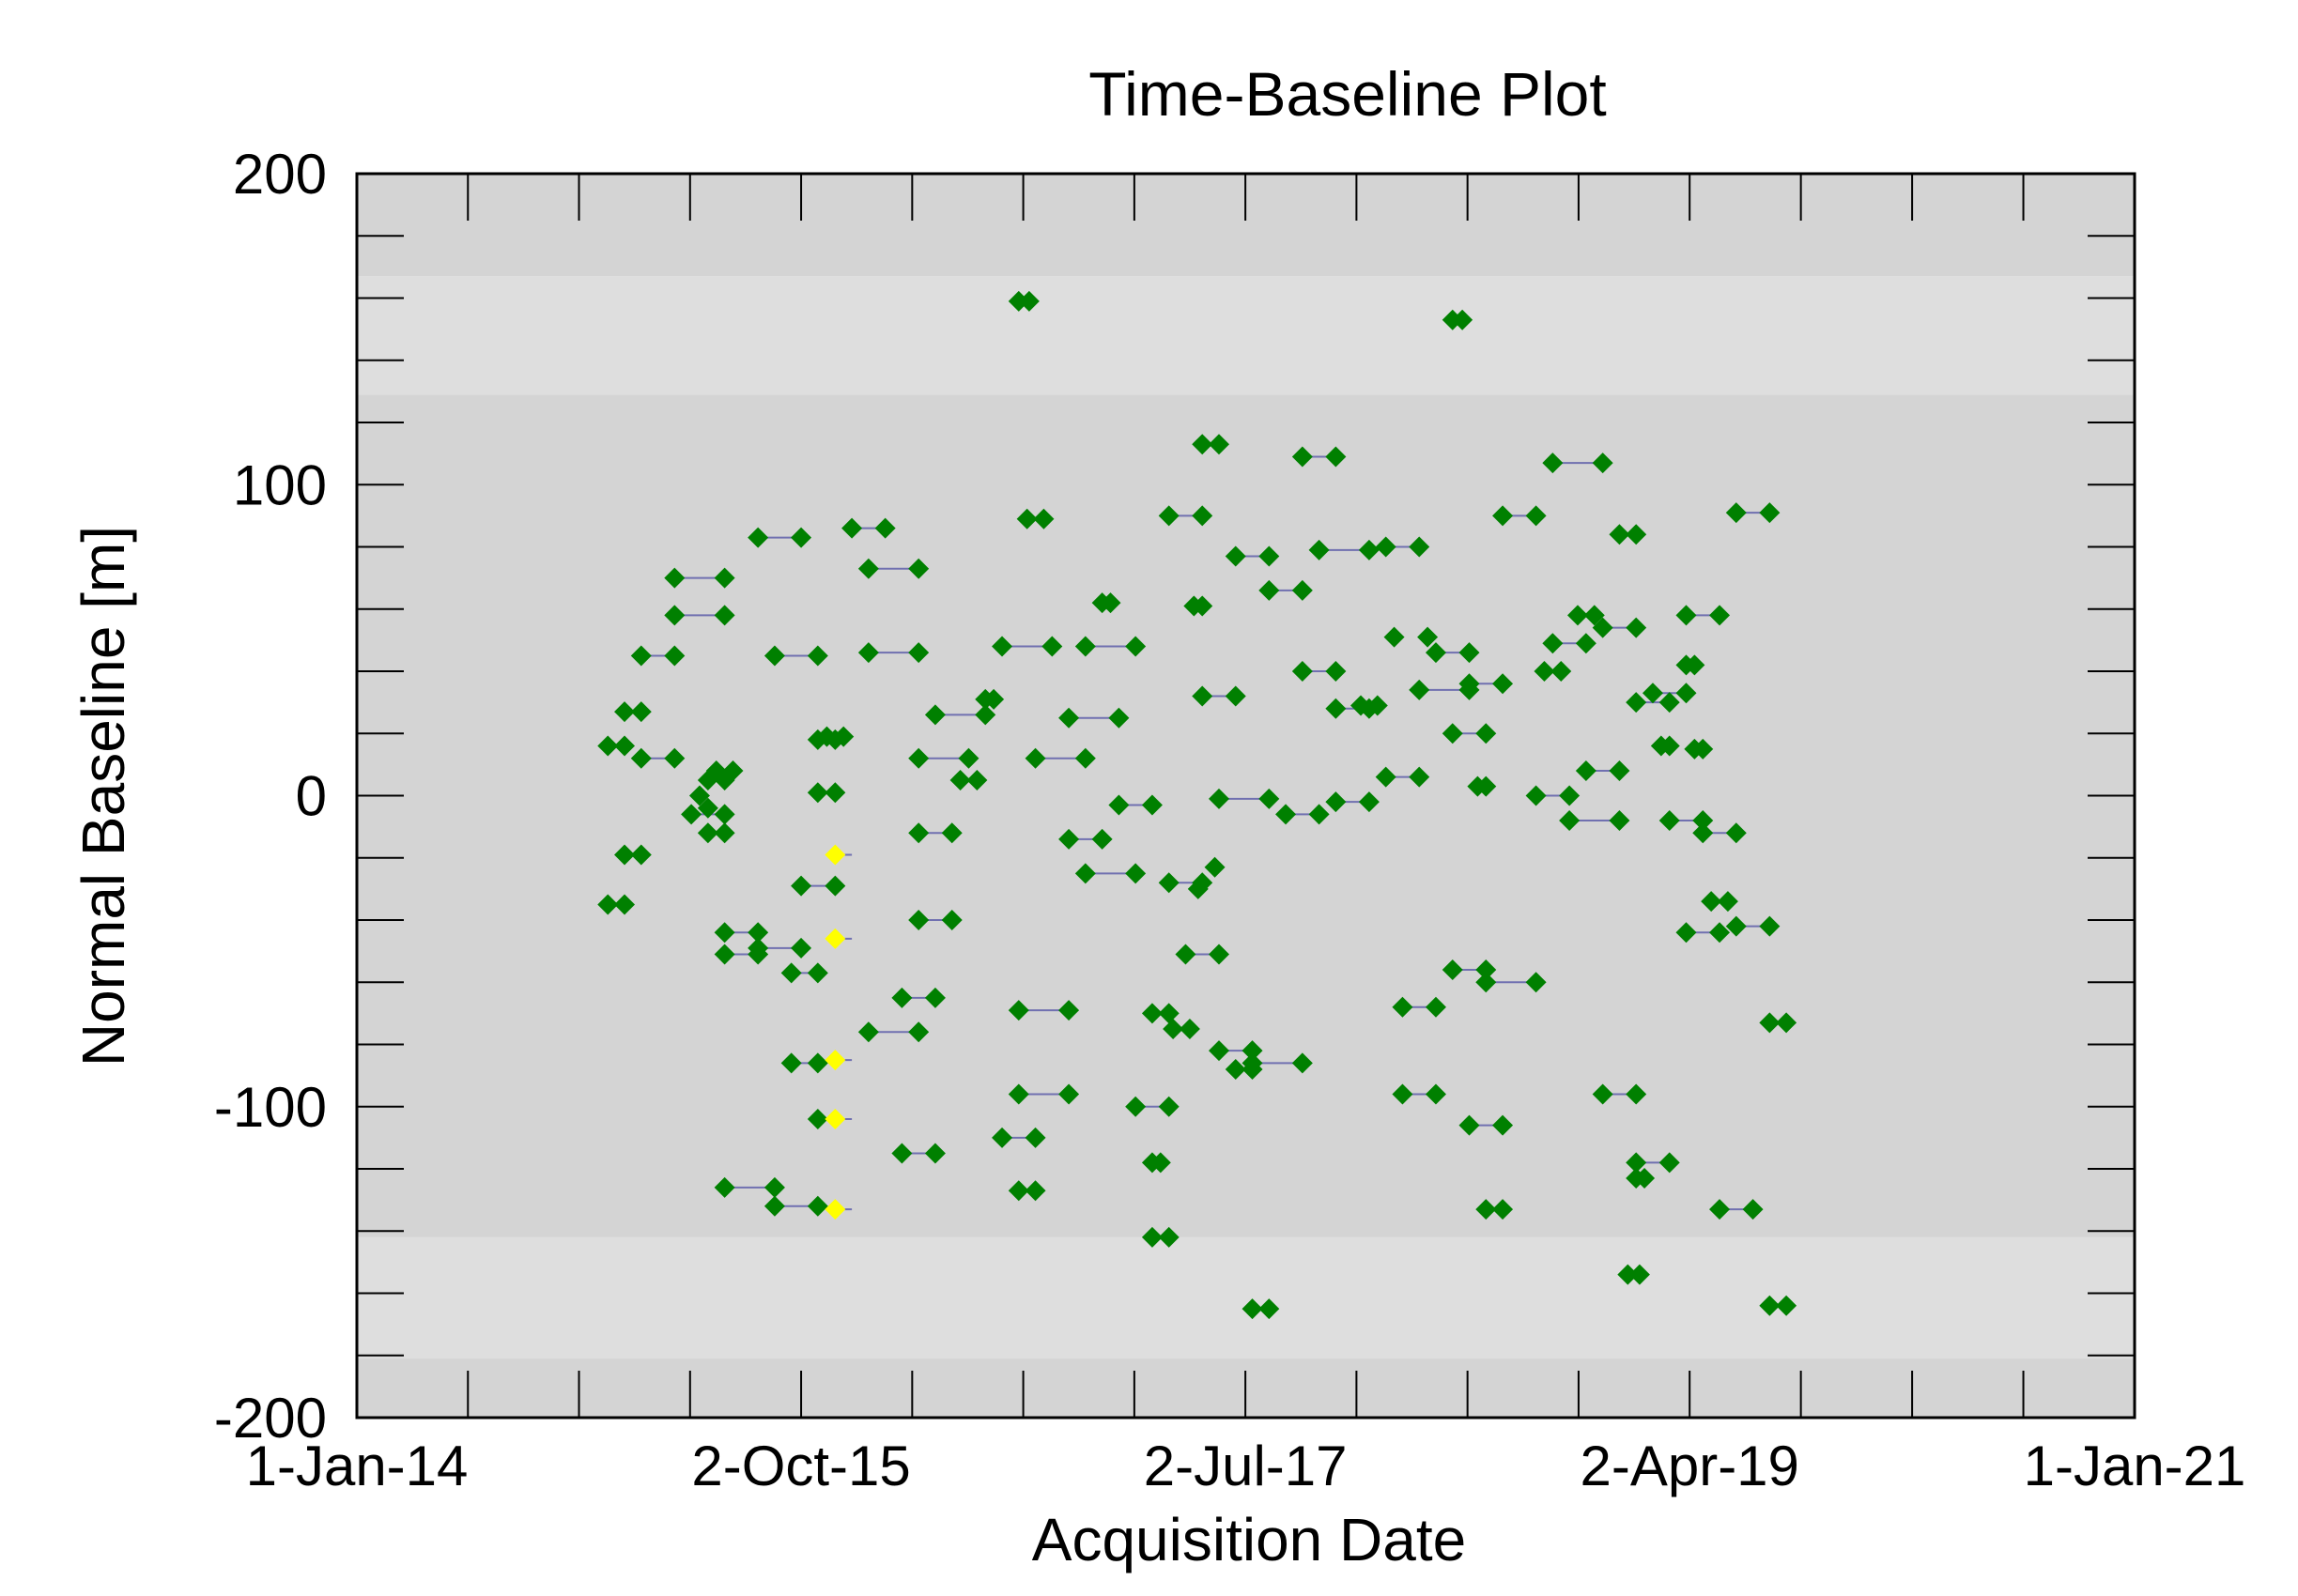  I want to click on y-tick-label: -200, so click(270, 1418).